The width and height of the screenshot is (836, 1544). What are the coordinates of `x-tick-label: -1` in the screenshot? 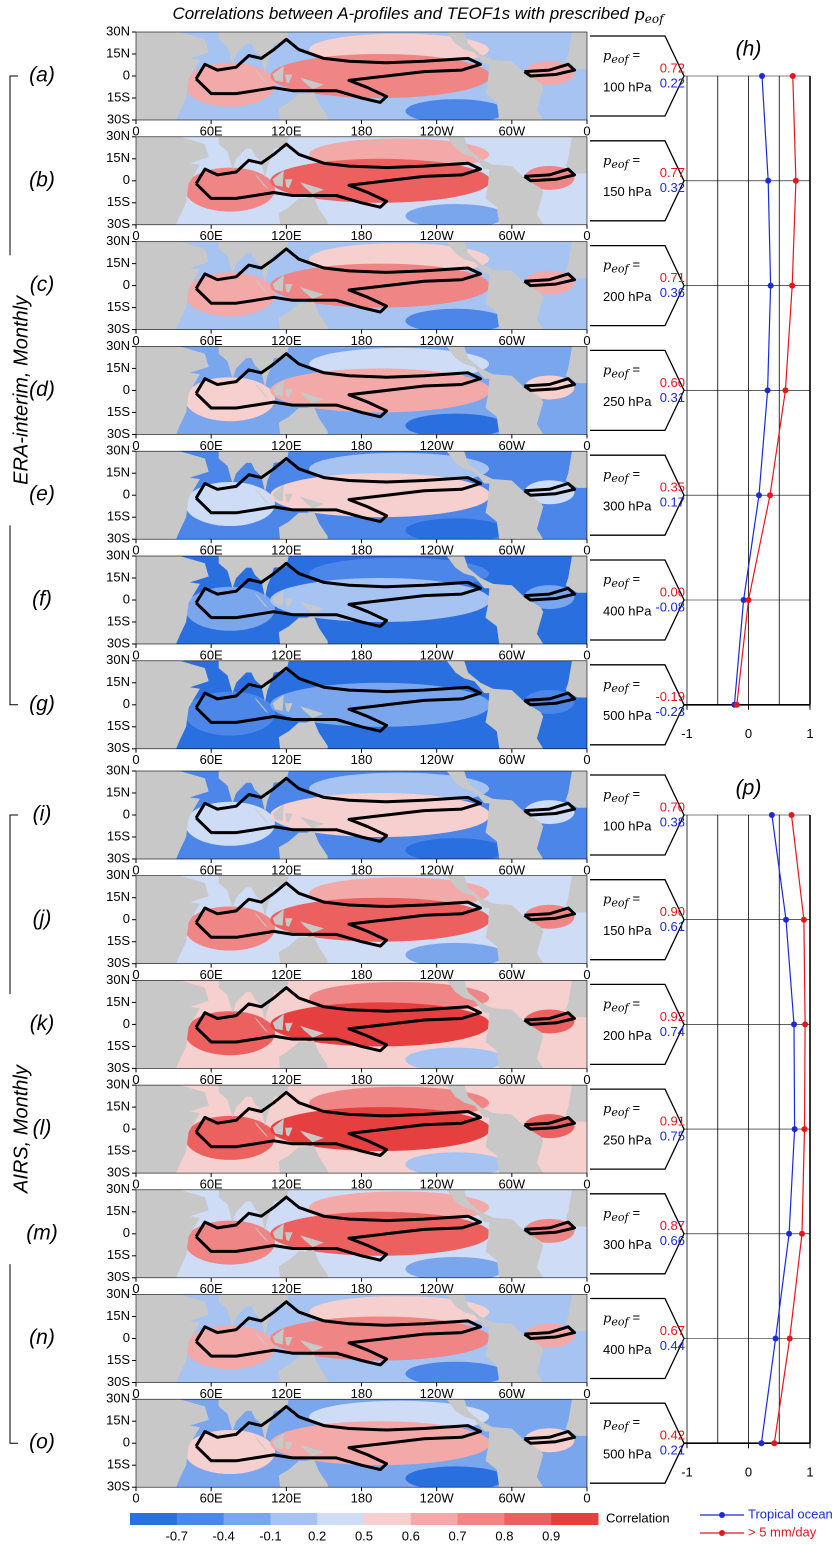 It's located at (687, 733).